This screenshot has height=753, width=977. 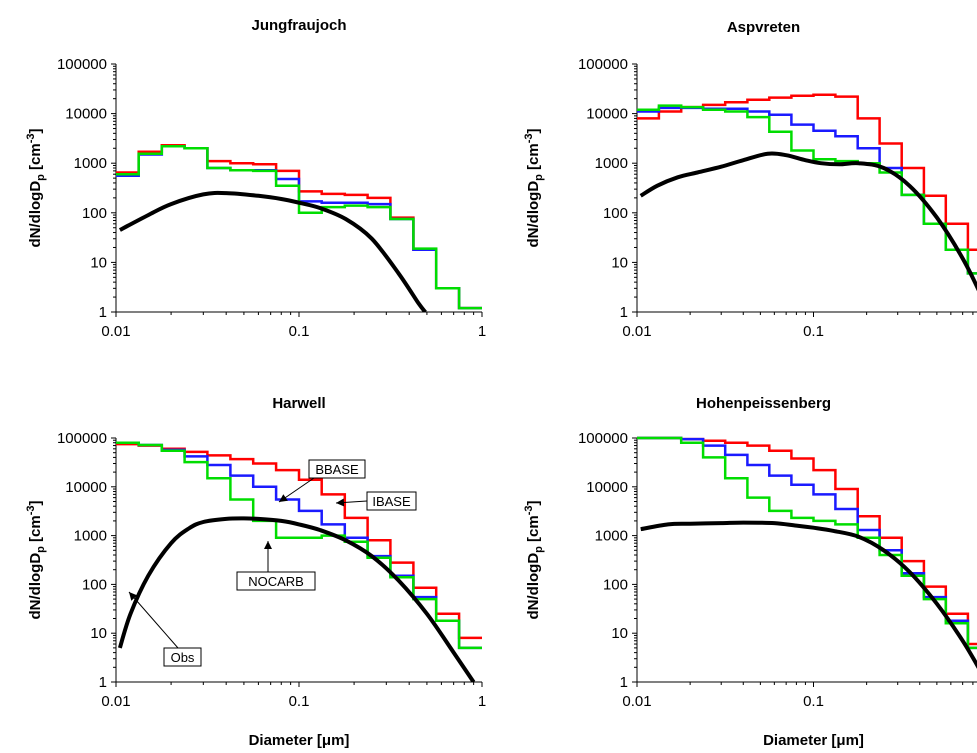 I want to click on annotation-label: Obs, so click(x=183, y=657).